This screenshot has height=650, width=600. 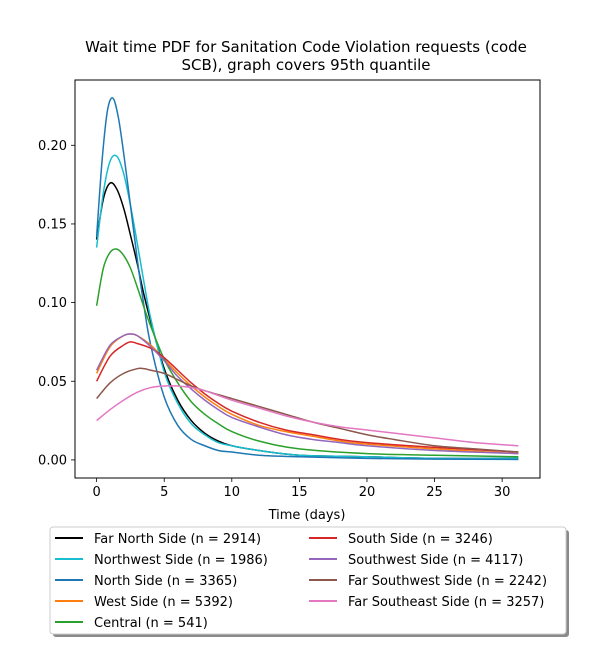 What do you see at coordinates (52, 303) in the screenshot?
I see `y-tick-label: 0.10` at bounding box center [52, 303].